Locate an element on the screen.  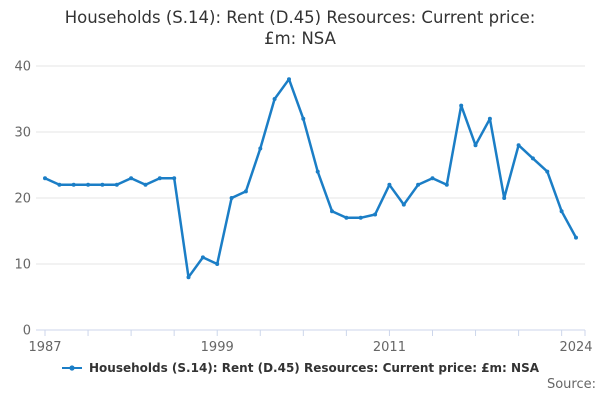
x-axis-label: 1999 is located at coordinates (217, 347).